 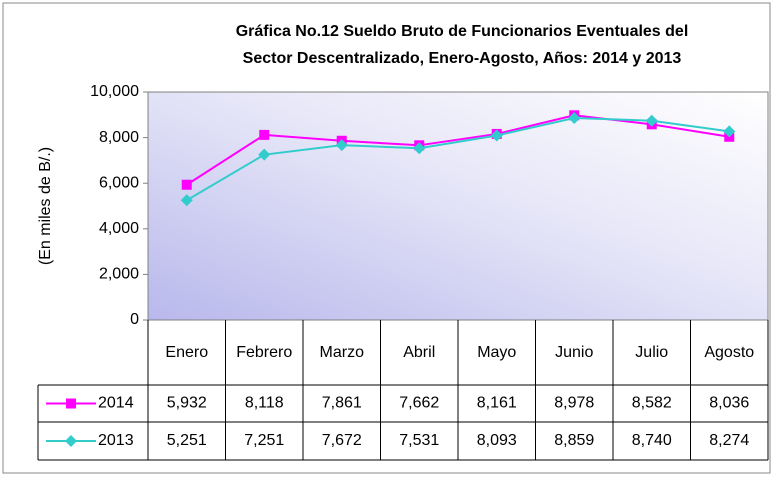 I want to click on table-value: 7,672, so click(x=342, y=440).